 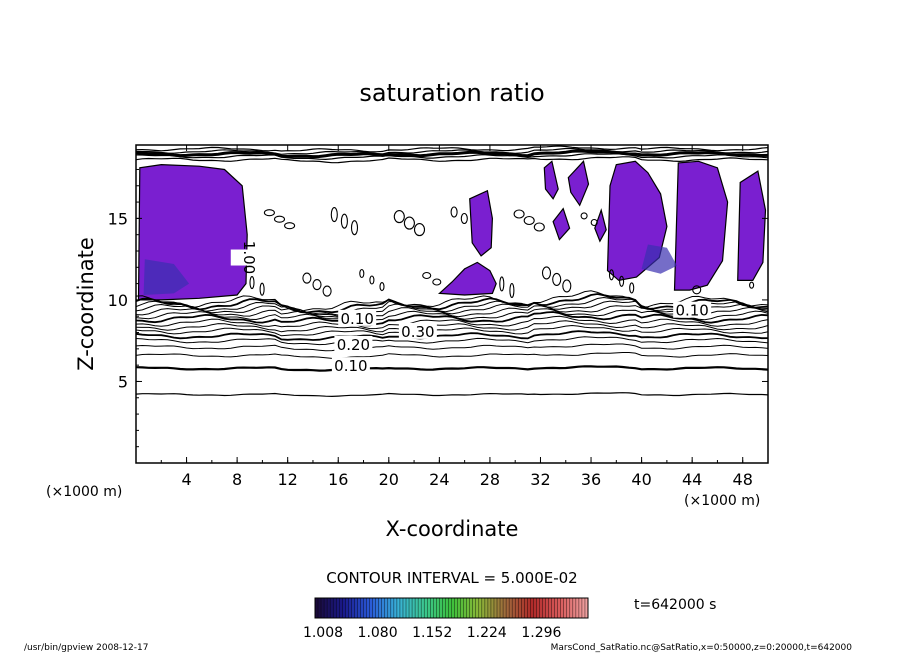 I want to click on y-tick-label: 10, so click(x=118, y=300).